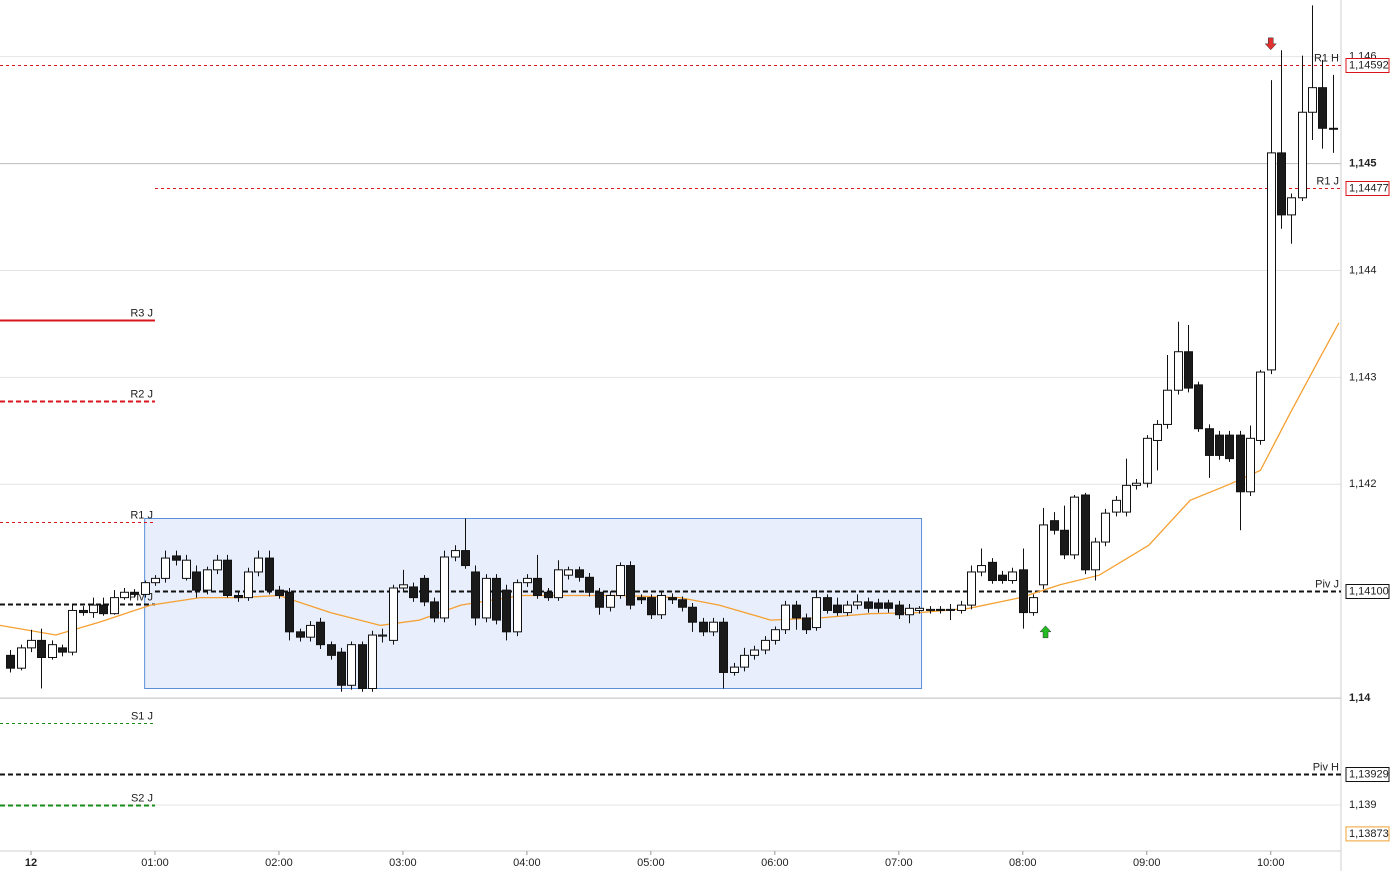 The width and height of the screenshot is (1397, 873). Describe the element at coordinates (1363, 270) in the screenshot. I see `y-tick-label: 1,144` at that location.